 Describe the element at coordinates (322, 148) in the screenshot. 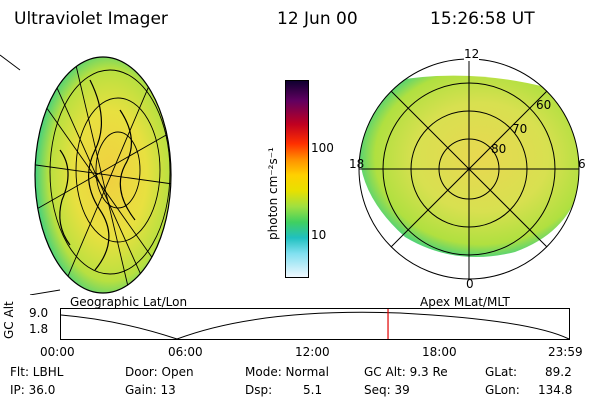

I see `colorbar-tick-100: 100` at that location.